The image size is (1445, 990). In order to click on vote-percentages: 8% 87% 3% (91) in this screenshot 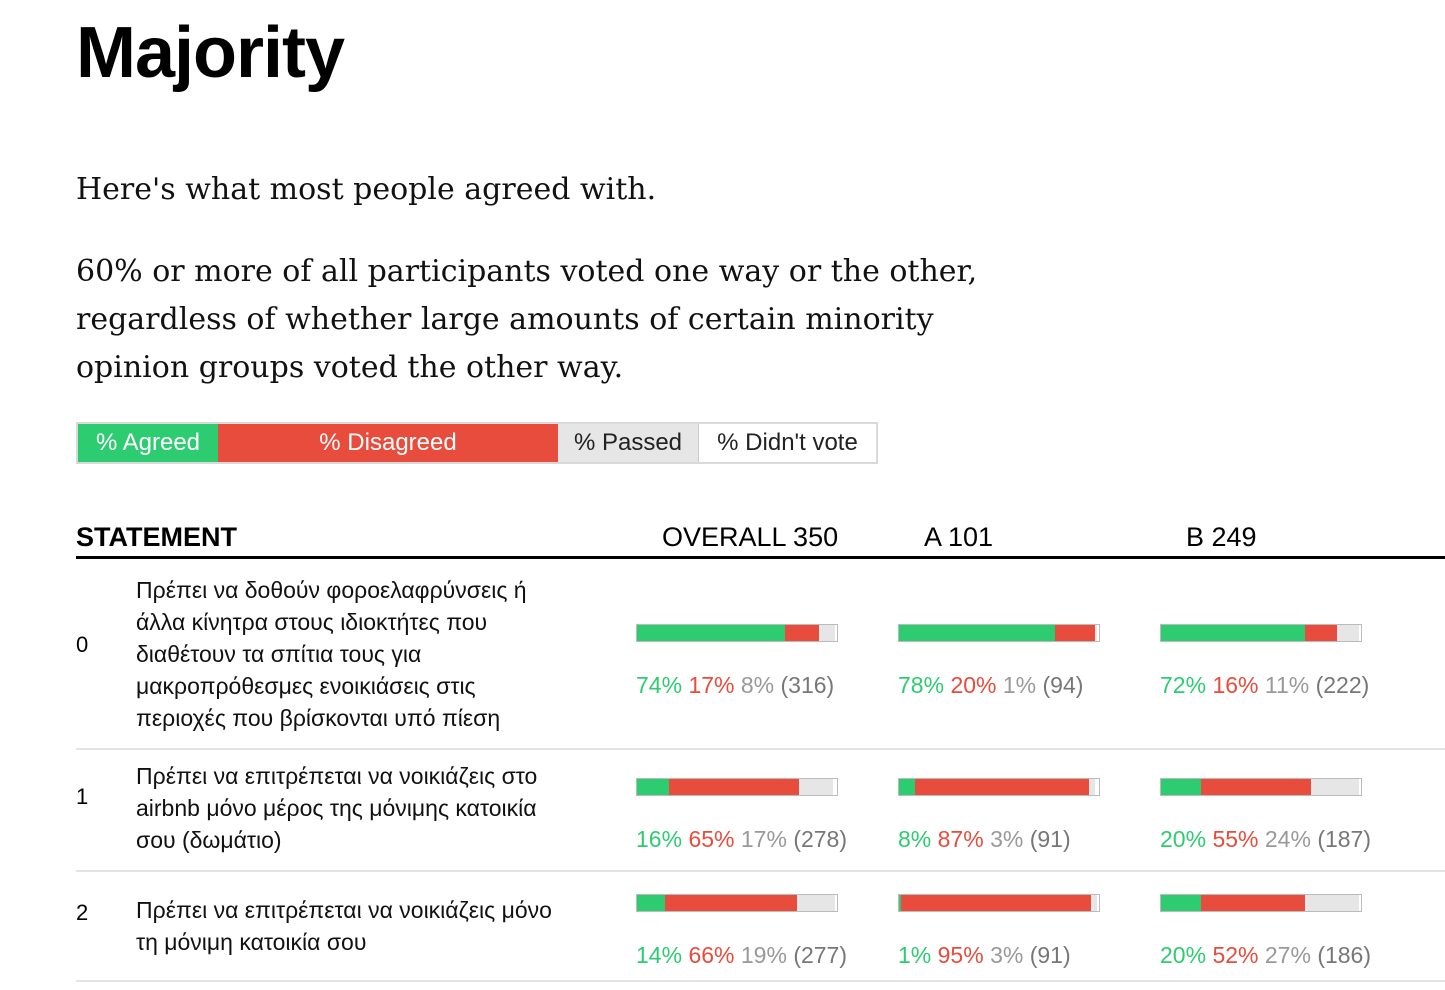, I will do `click(999, 839)`.